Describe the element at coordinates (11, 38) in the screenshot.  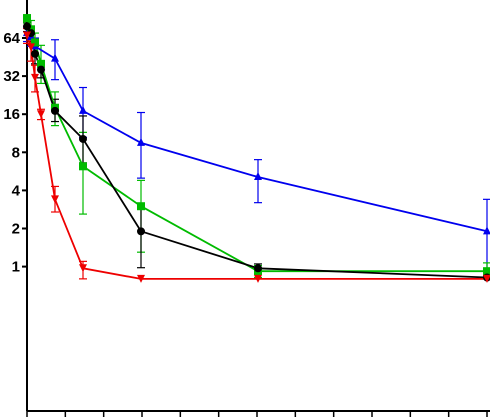
I see `y-tick-label: 64` at that location.